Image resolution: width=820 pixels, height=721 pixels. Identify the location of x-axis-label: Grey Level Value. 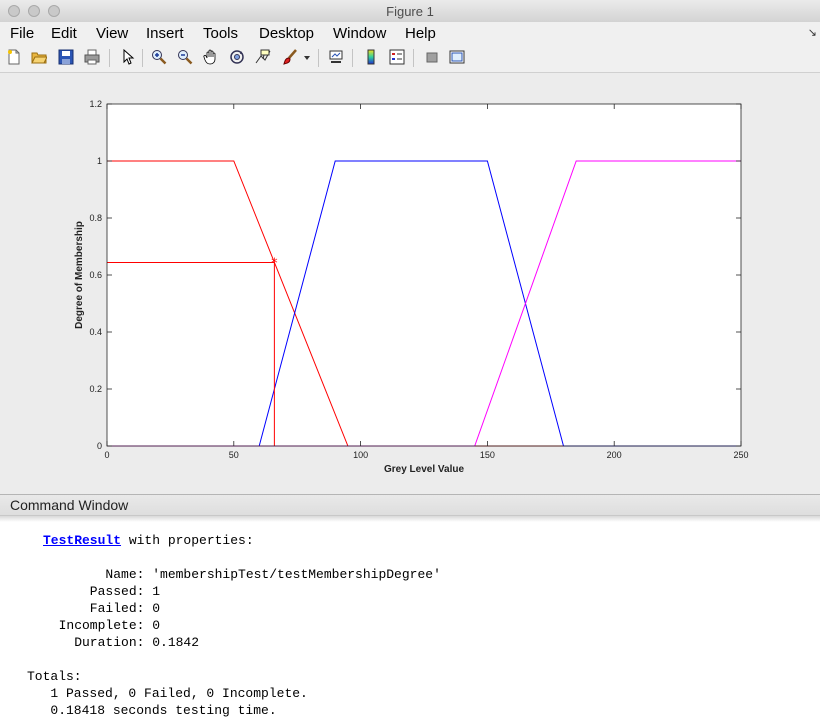
(424, 469).